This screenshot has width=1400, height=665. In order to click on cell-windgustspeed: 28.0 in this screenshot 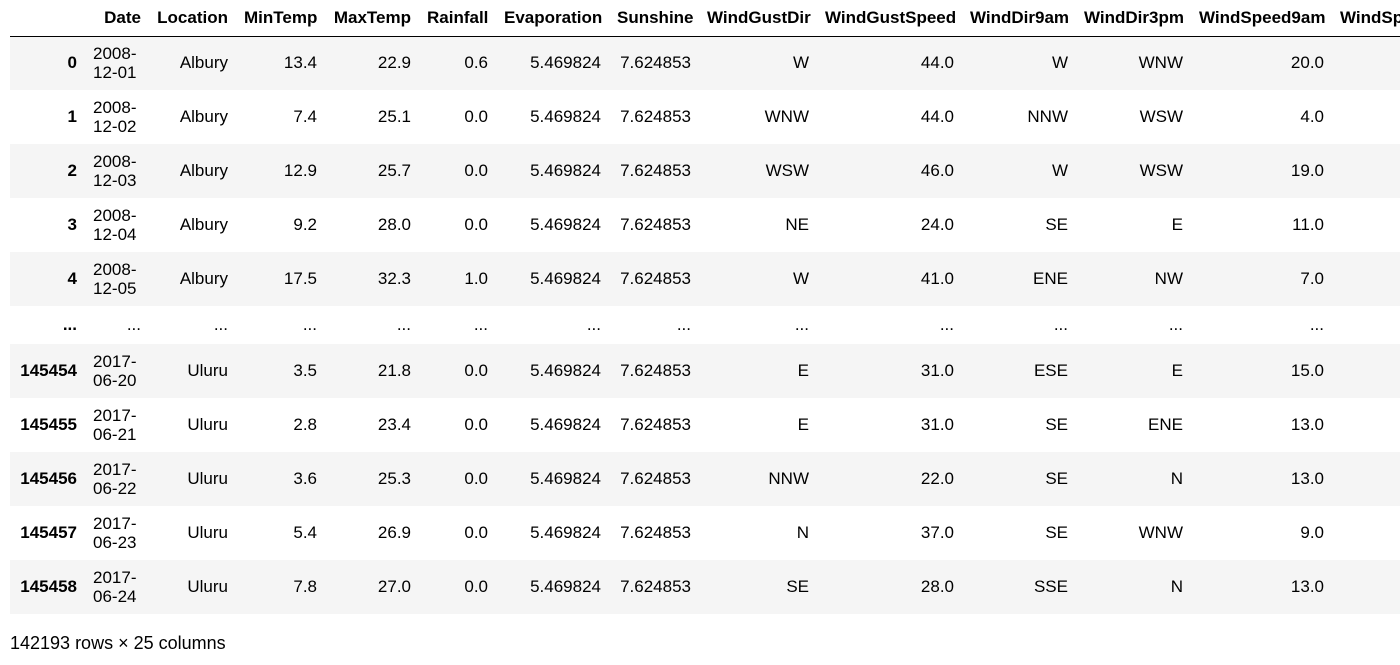, I will do `click(937, 586)`.